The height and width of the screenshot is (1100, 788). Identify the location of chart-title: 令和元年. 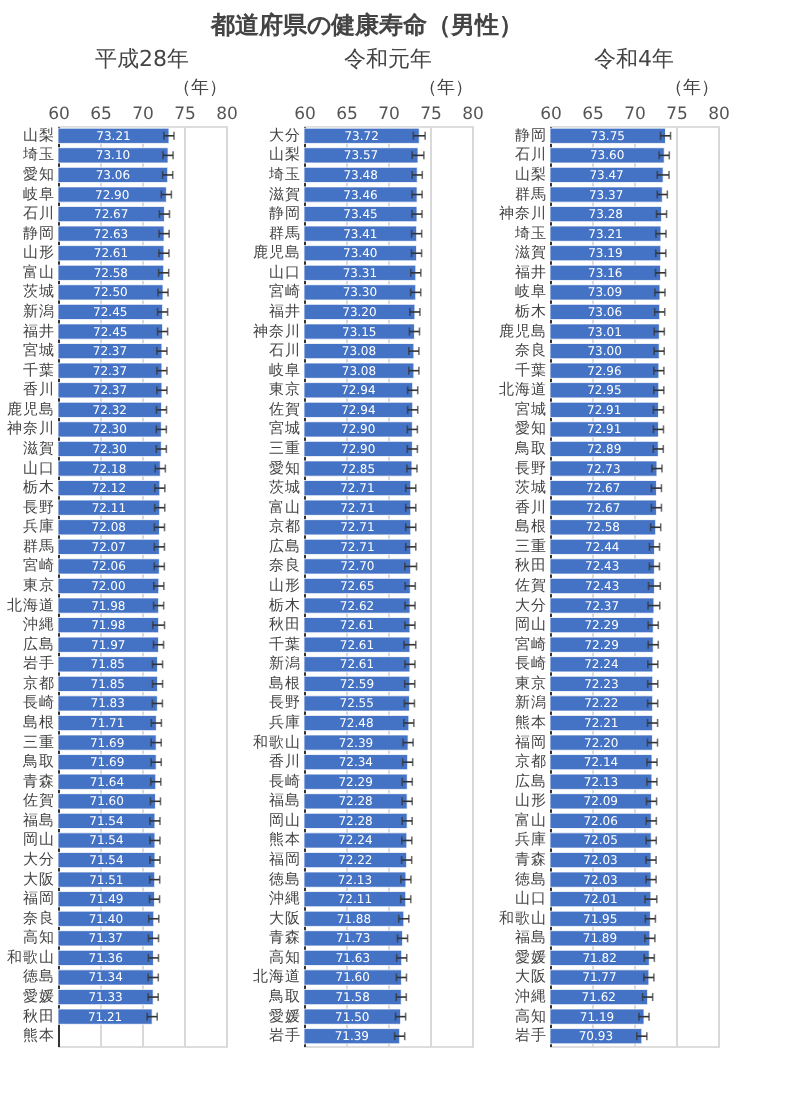
(388, 59).